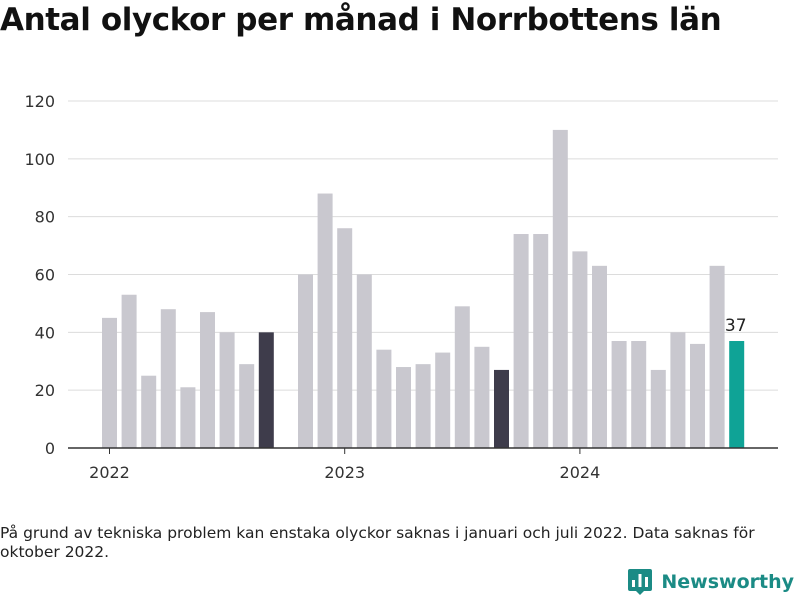 This screenshot has width=800, height=600. Describe the element at coordinates (423, 464) in the screenshot. I see `x-axis: 2022 2023 2024` at that location.